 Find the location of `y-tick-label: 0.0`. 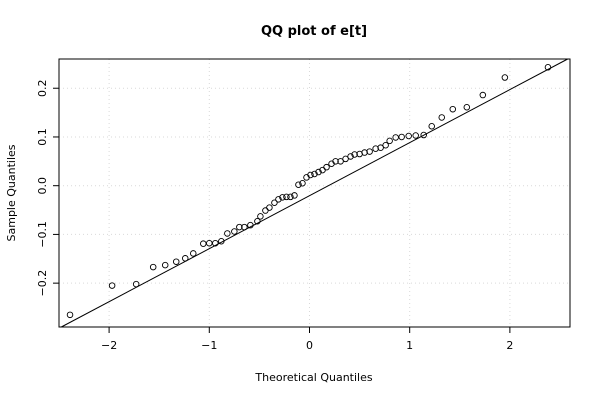

y-tick-label: 0.0 is located at coordinates (42, 186).